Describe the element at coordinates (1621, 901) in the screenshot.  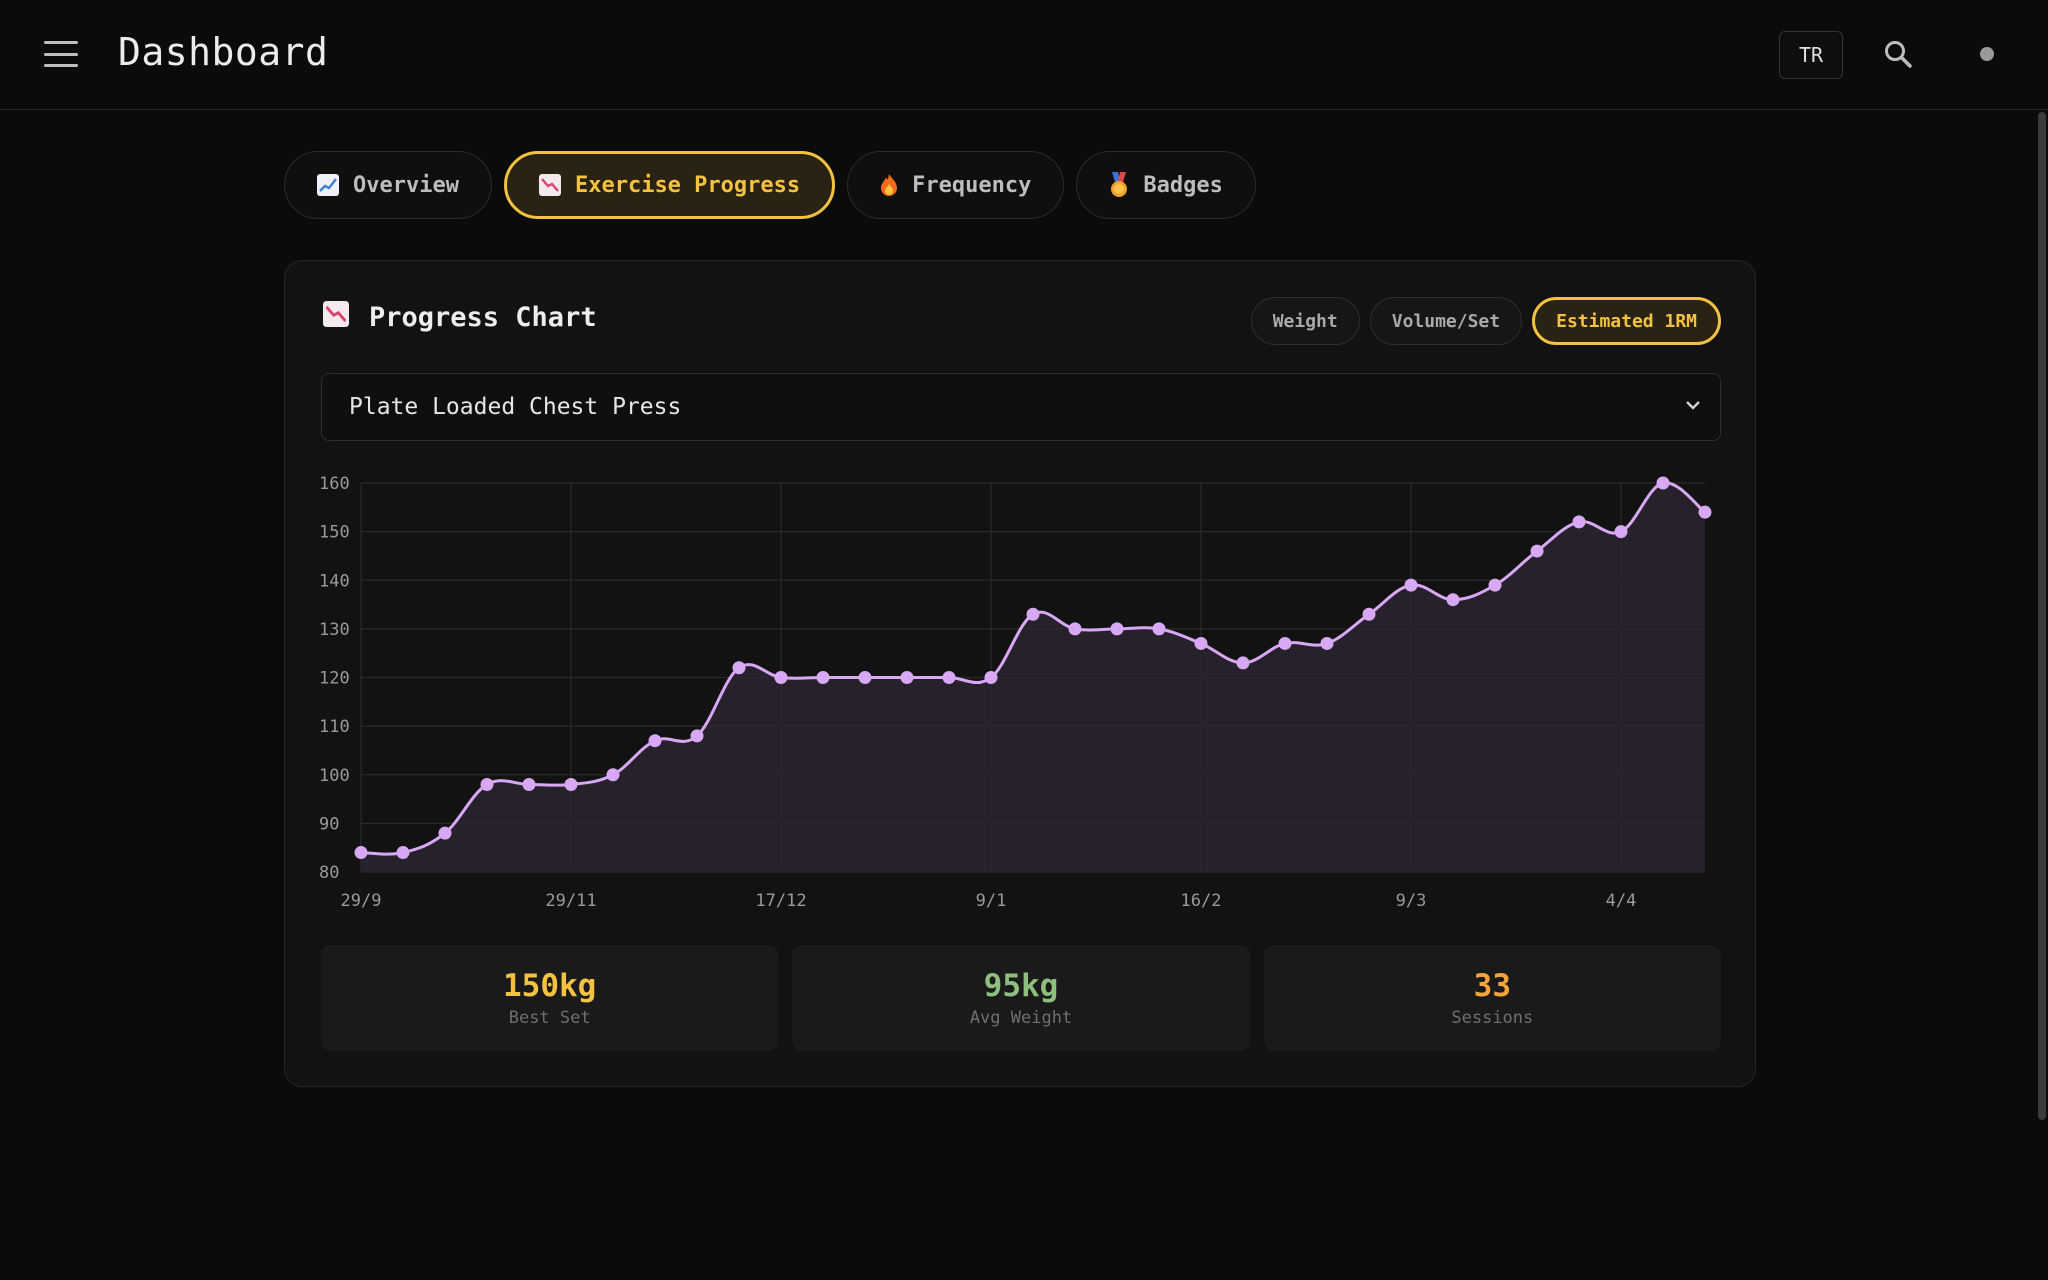
I see `x-tick-label: 4/4` at that location.